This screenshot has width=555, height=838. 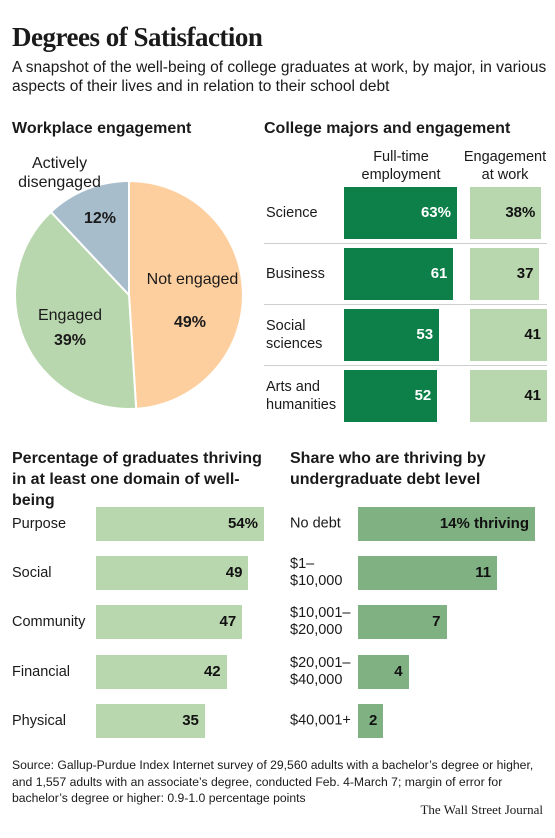 What do you see at coordinates (484, 523) in the screenshot?
I see `value-debt-no-debt: 14% thriving` at bounding box center [484, 523].